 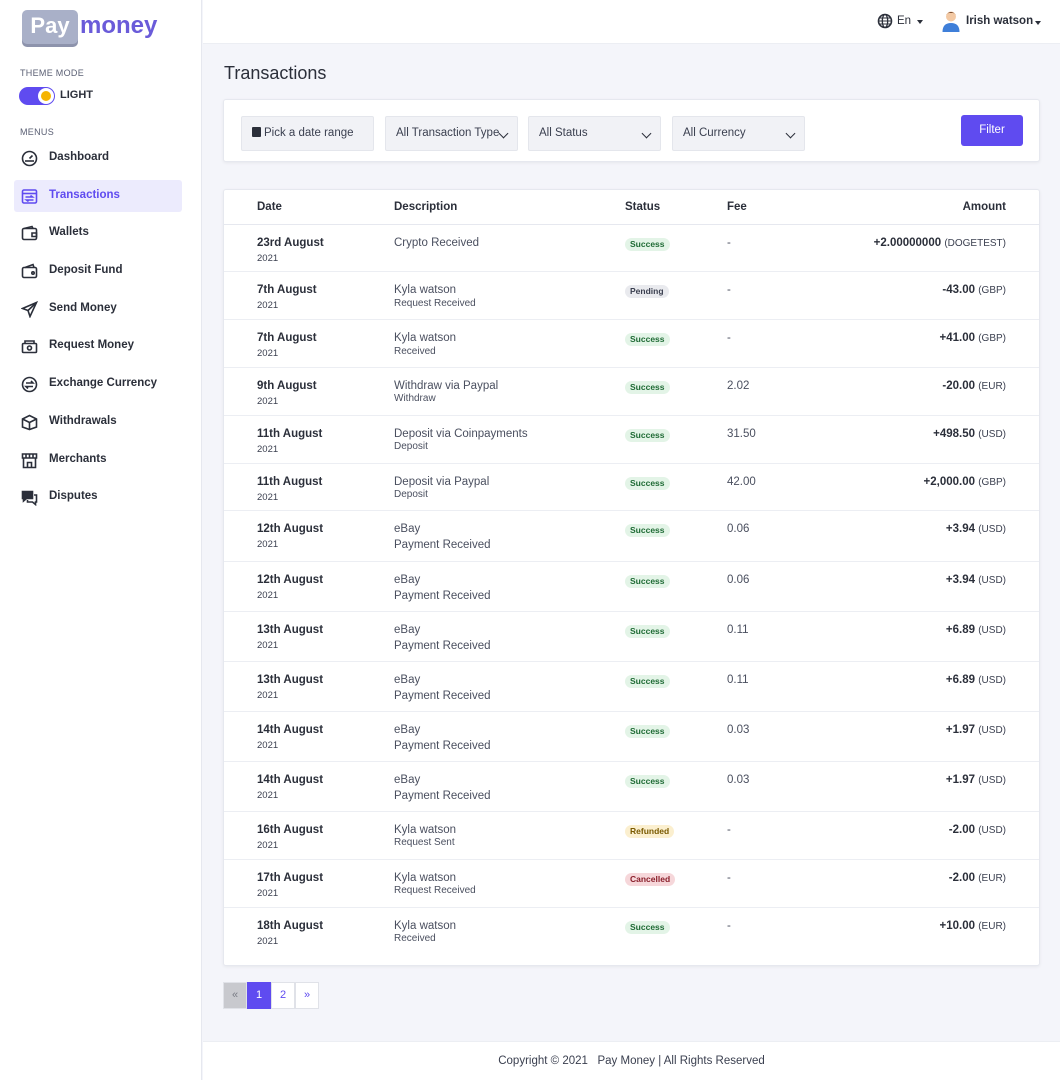 What do you see at coordinates (307, 995) in the screenshot?
I see `next-page-button: »` at bounding box center [307, 995].